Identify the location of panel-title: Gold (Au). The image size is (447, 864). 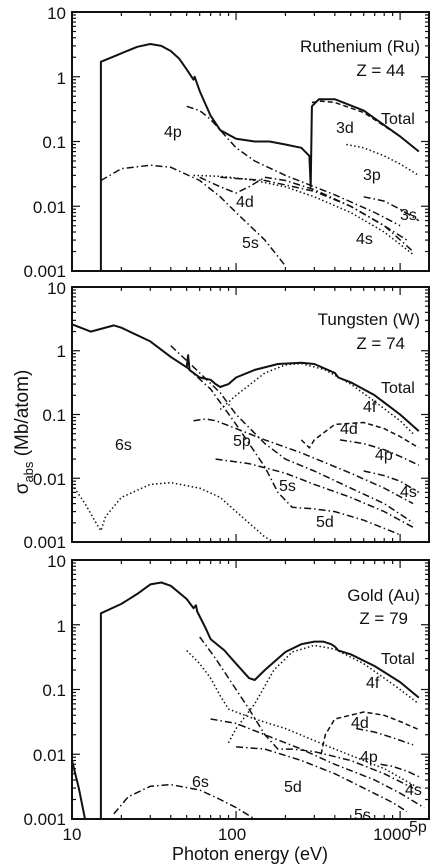
(383, 595).